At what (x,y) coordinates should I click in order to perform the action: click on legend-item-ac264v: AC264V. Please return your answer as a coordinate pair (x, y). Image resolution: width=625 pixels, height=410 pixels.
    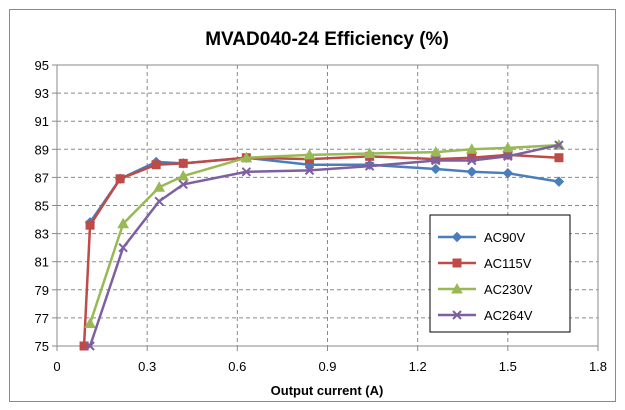
    Looking at the image, I should click on (485, 315).